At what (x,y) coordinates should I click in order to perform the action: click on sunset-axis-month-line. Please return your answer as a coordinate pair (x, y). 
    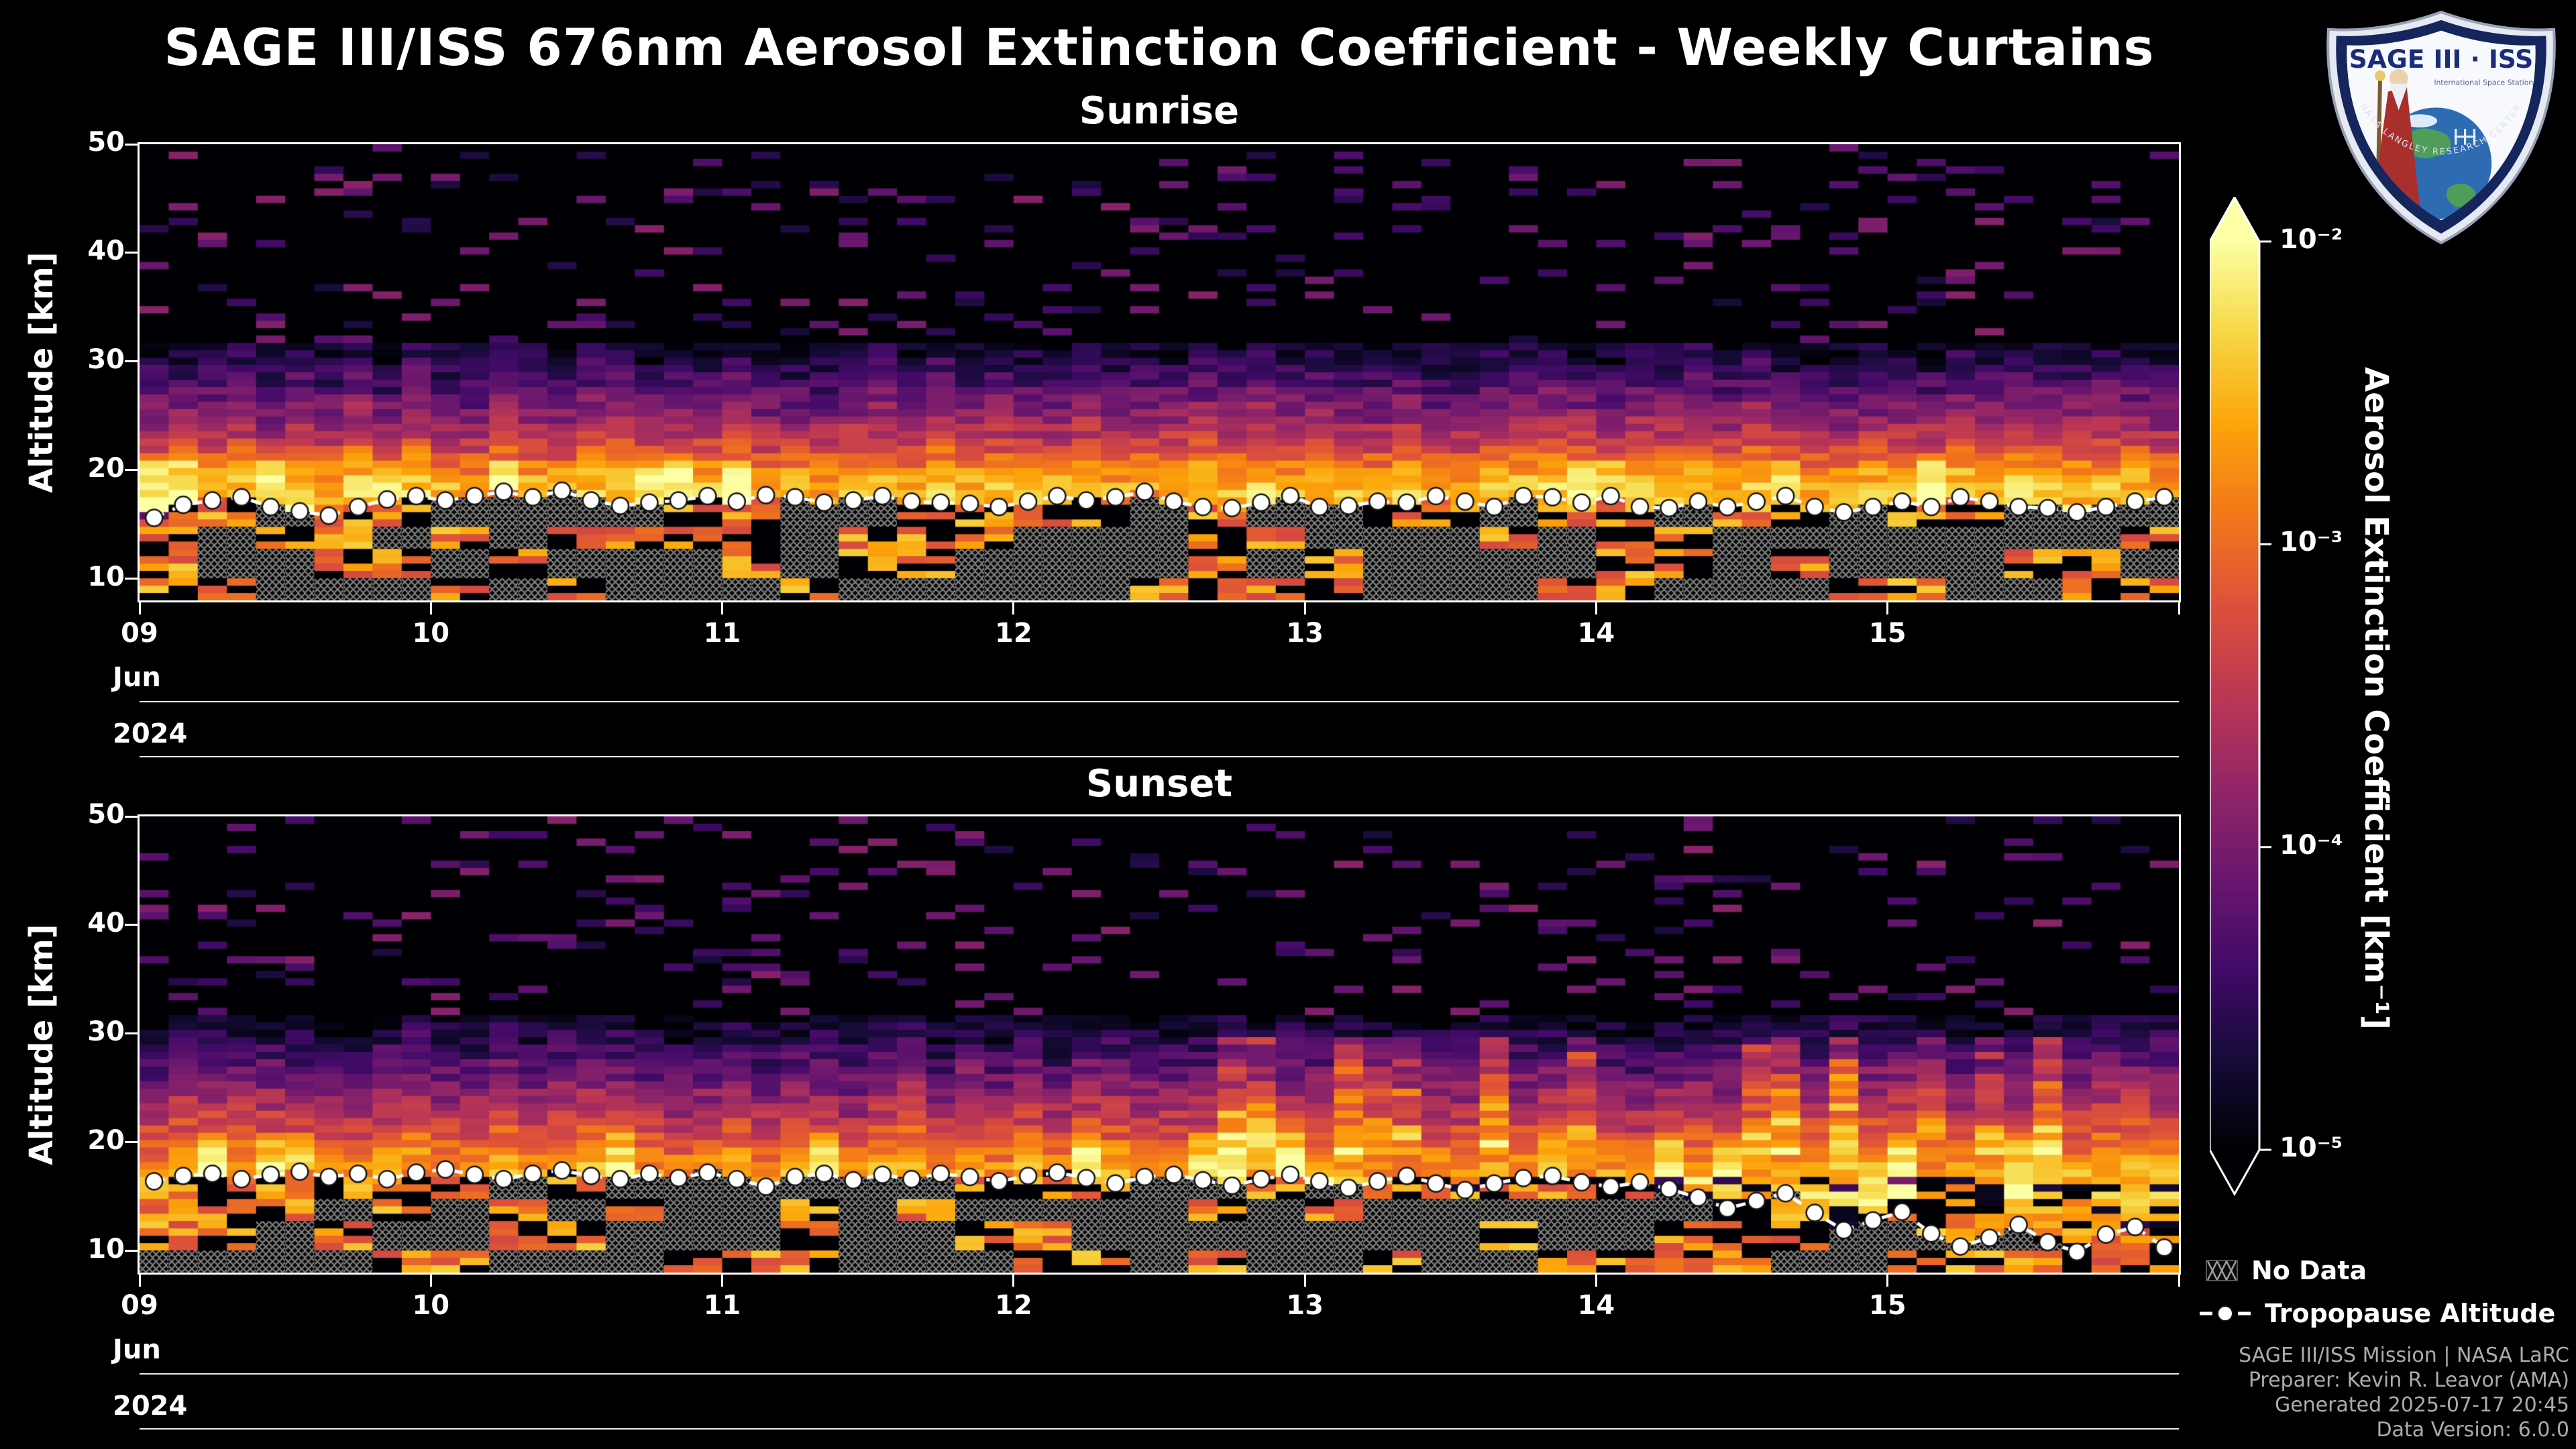
    Looking at the image, I should click on (1159, 1374).